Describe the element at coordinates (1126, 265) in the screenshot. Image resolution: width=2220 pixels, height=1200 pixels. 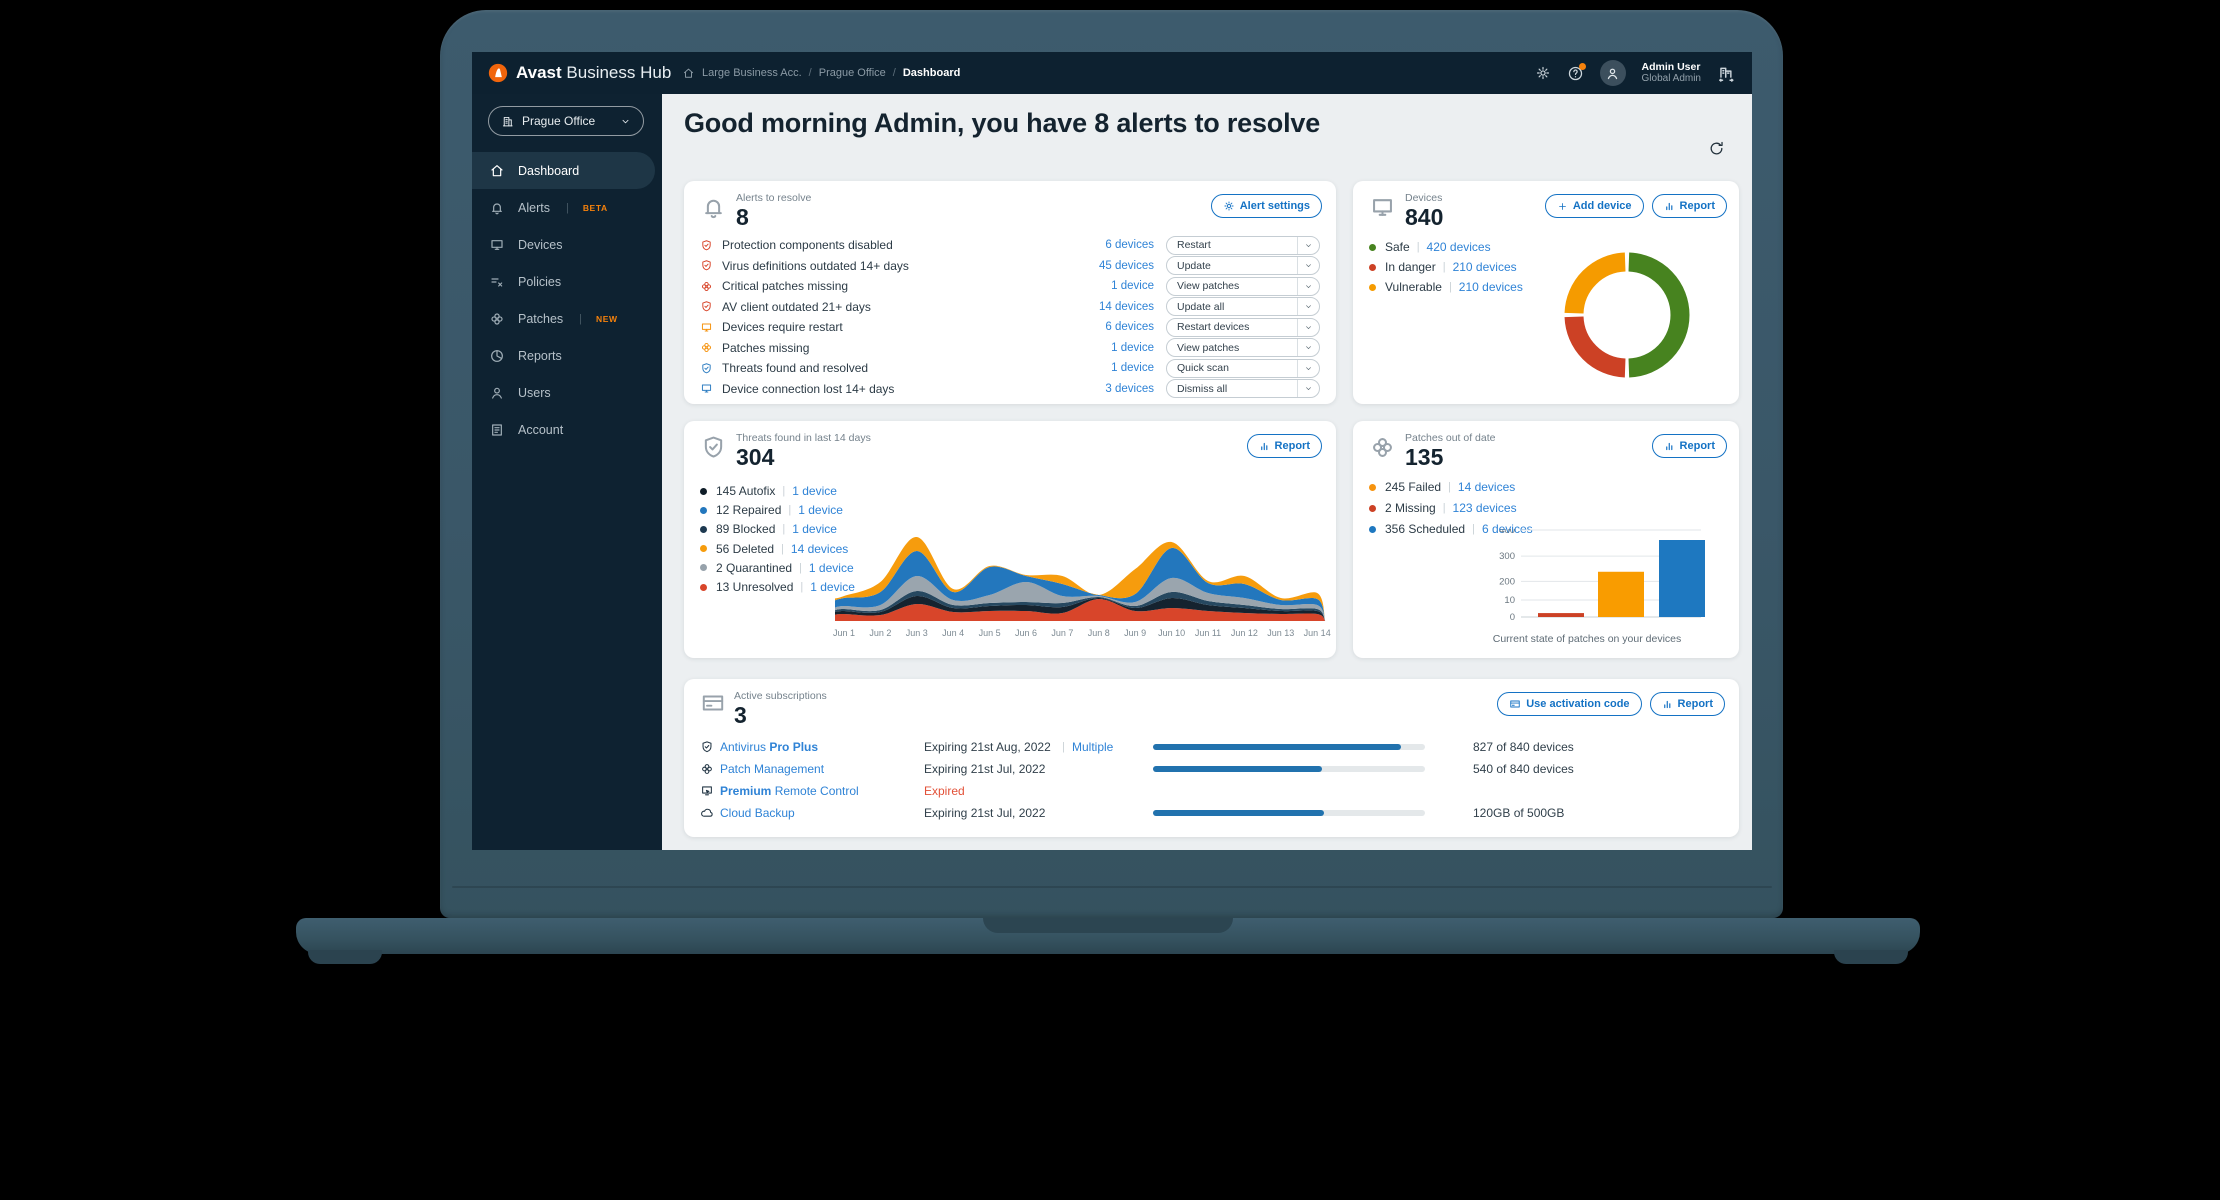
I see `alert-device-count-link: 45 devices` at that location.